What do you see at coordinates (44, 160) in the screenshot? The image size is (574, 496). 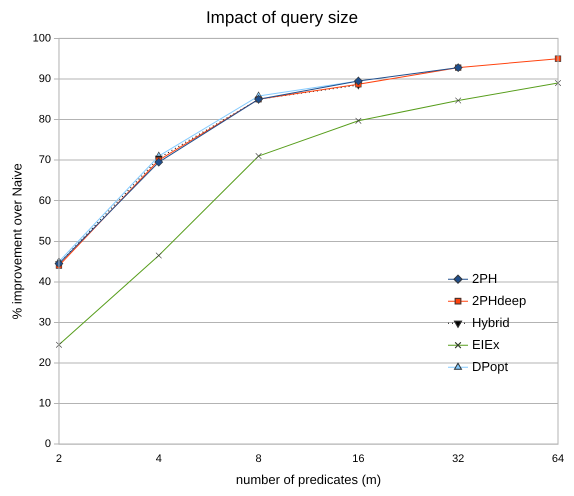 I see `y-tick-label: 70` at bounding box center [44, 160].